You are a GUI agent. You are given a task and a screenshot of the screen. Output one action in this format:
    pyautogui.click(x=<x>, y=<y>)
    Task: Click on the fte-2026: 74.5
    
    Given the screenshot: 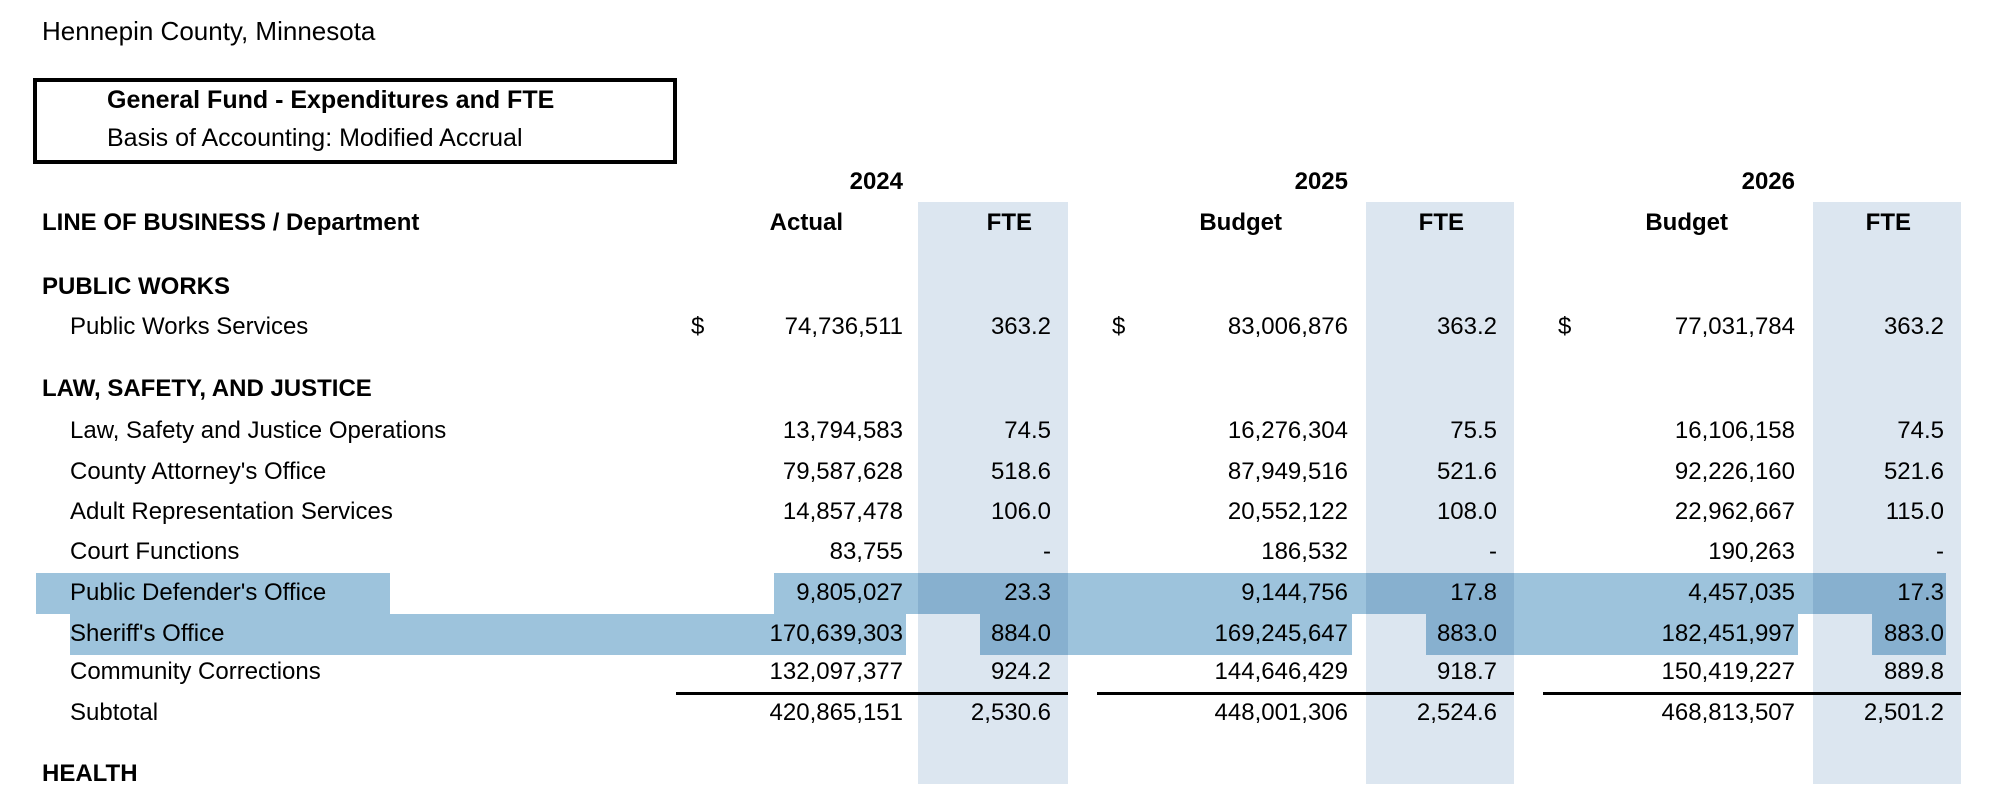 What is the action you would take?
    pyautogui.click(x=1920, y=430)
    